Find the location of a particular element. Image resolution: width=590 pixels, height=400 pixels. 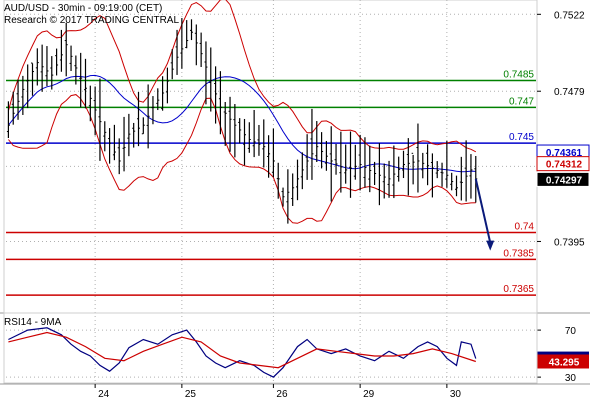

time-tick-label: 26 is located at coordinates (282, 394).